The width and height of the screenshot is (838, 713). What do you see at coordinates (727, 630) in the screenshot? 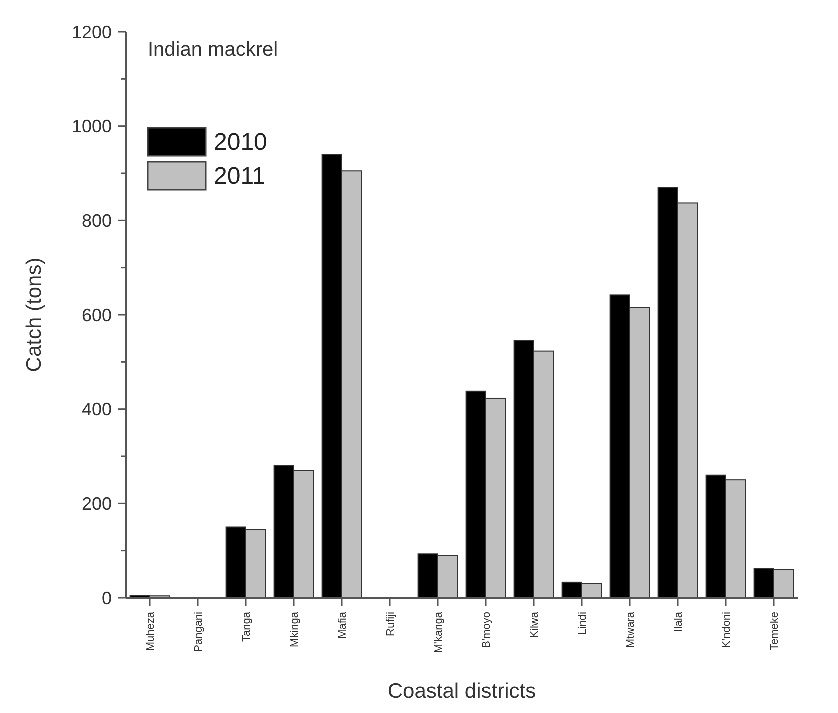
I see `x-tick-label: K'ndoni` at bounding box center [727, 630].